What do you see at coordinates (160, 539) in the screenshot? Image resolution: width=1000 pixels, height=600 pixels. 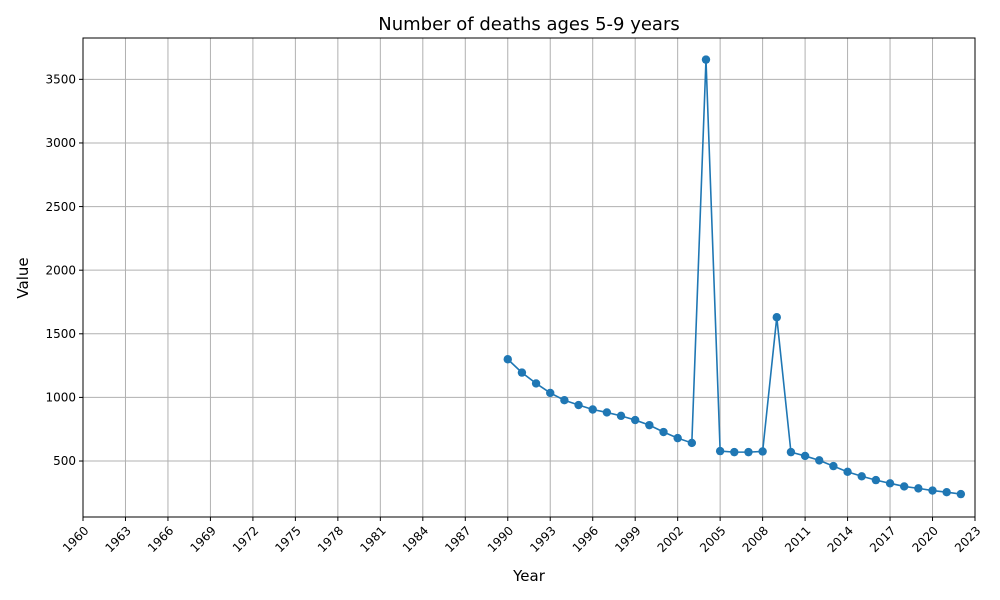 I see `x-tick-label: 1966` at bounding box center [160, 539].